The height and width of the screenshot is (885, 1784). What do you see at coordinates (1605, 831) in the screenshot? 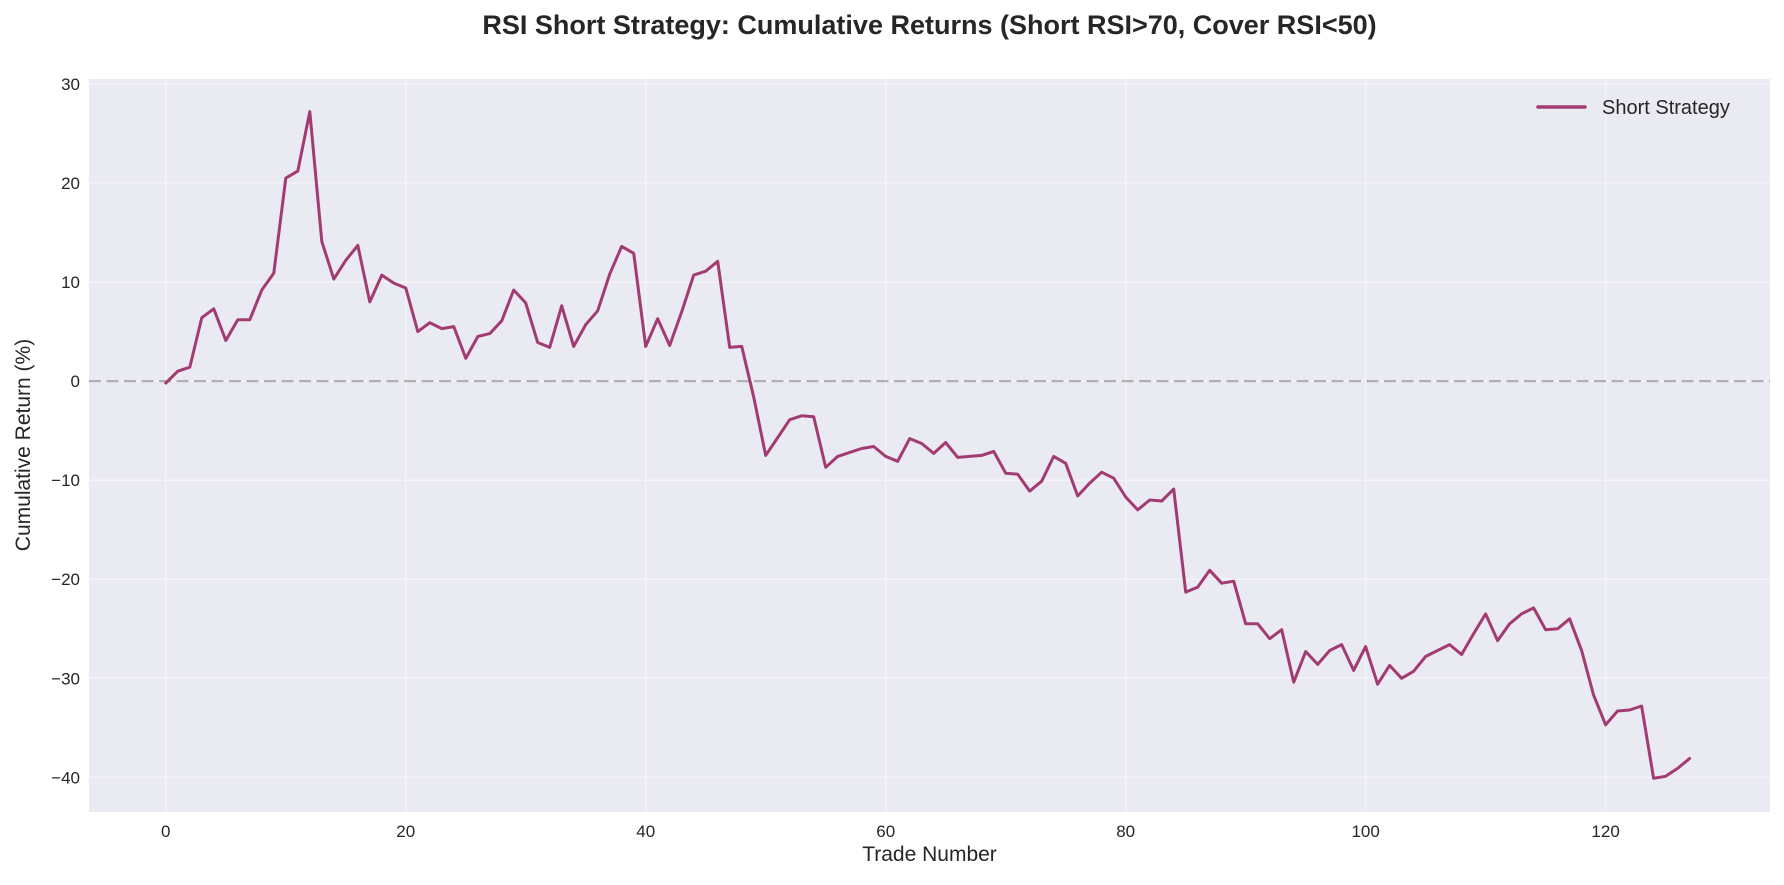
I see `x-tick-label: 120` at bounding box center [1605, 831].